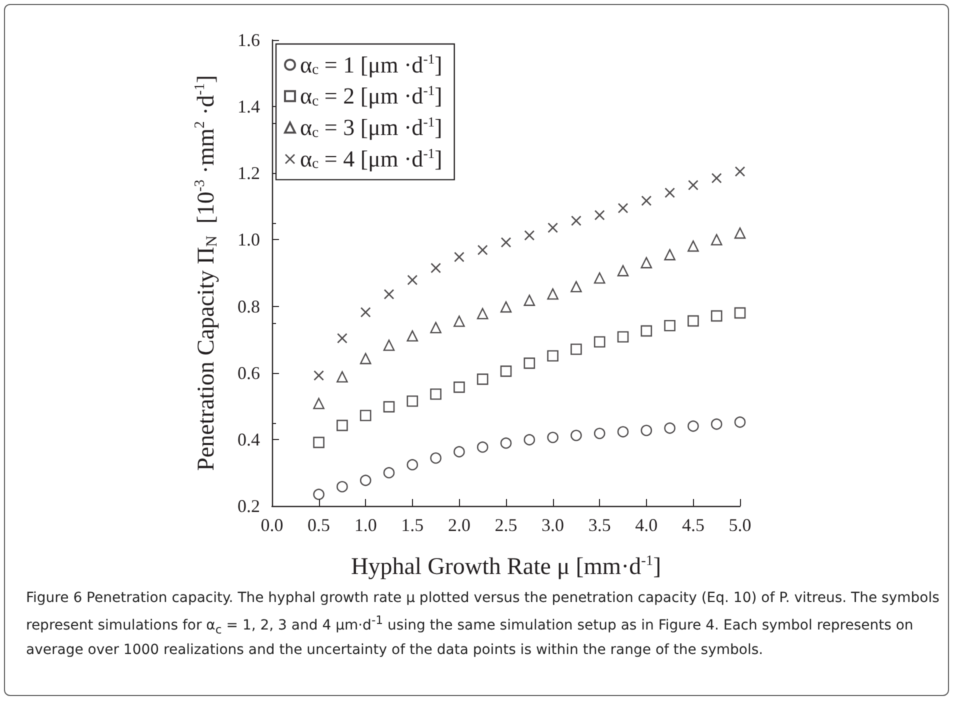 This screenshot has height=704, width=957. What do you see at coordinates (740, 525) in the screenshot?
I see `x-tick-label: 5.0` at bounding box center [740, 525].